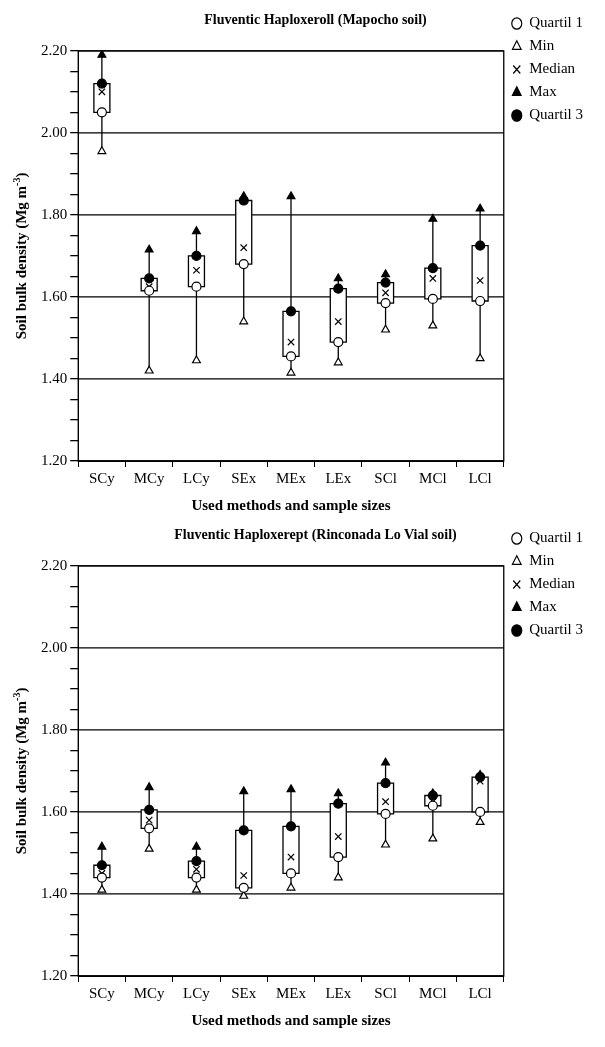  Describe the element at coordinates (316, 535) in the screenshot. I see `chart-title: Fluventic Haploxerept (Rinconada Lo Vial soil)` at that location.